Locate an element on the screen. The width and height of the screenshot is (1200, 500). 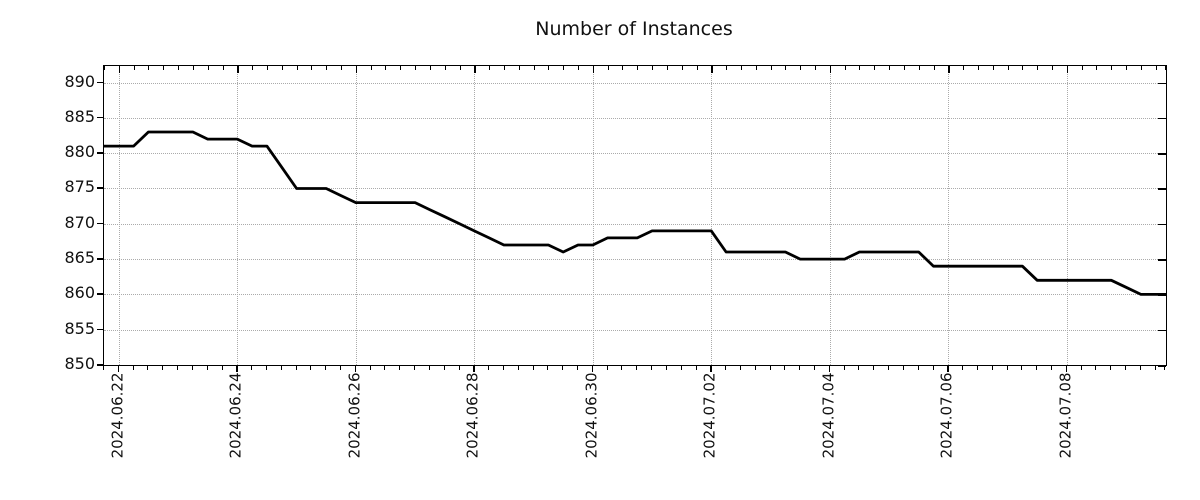
x-tick-label: 2024.07.06 is located at coordinates (946, 415).